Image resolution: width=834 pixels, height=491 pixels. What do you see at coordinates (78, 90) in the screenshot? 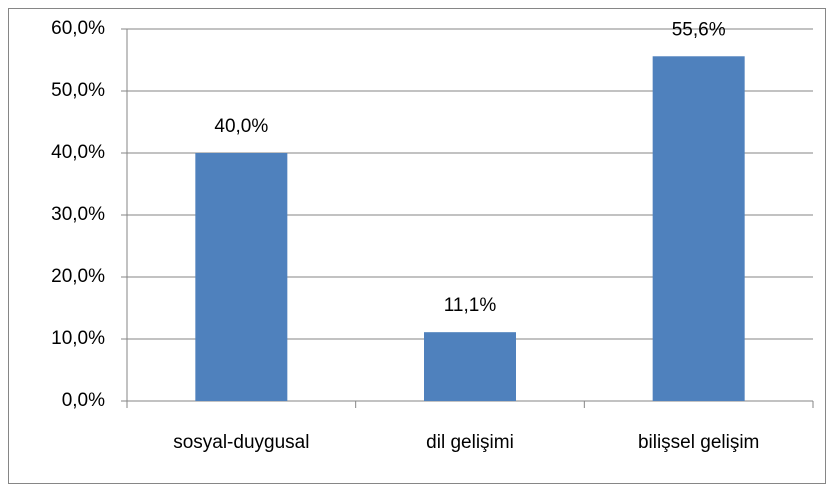
I see `y-tick-label: 50,0%` at bounding box center [78, 90].